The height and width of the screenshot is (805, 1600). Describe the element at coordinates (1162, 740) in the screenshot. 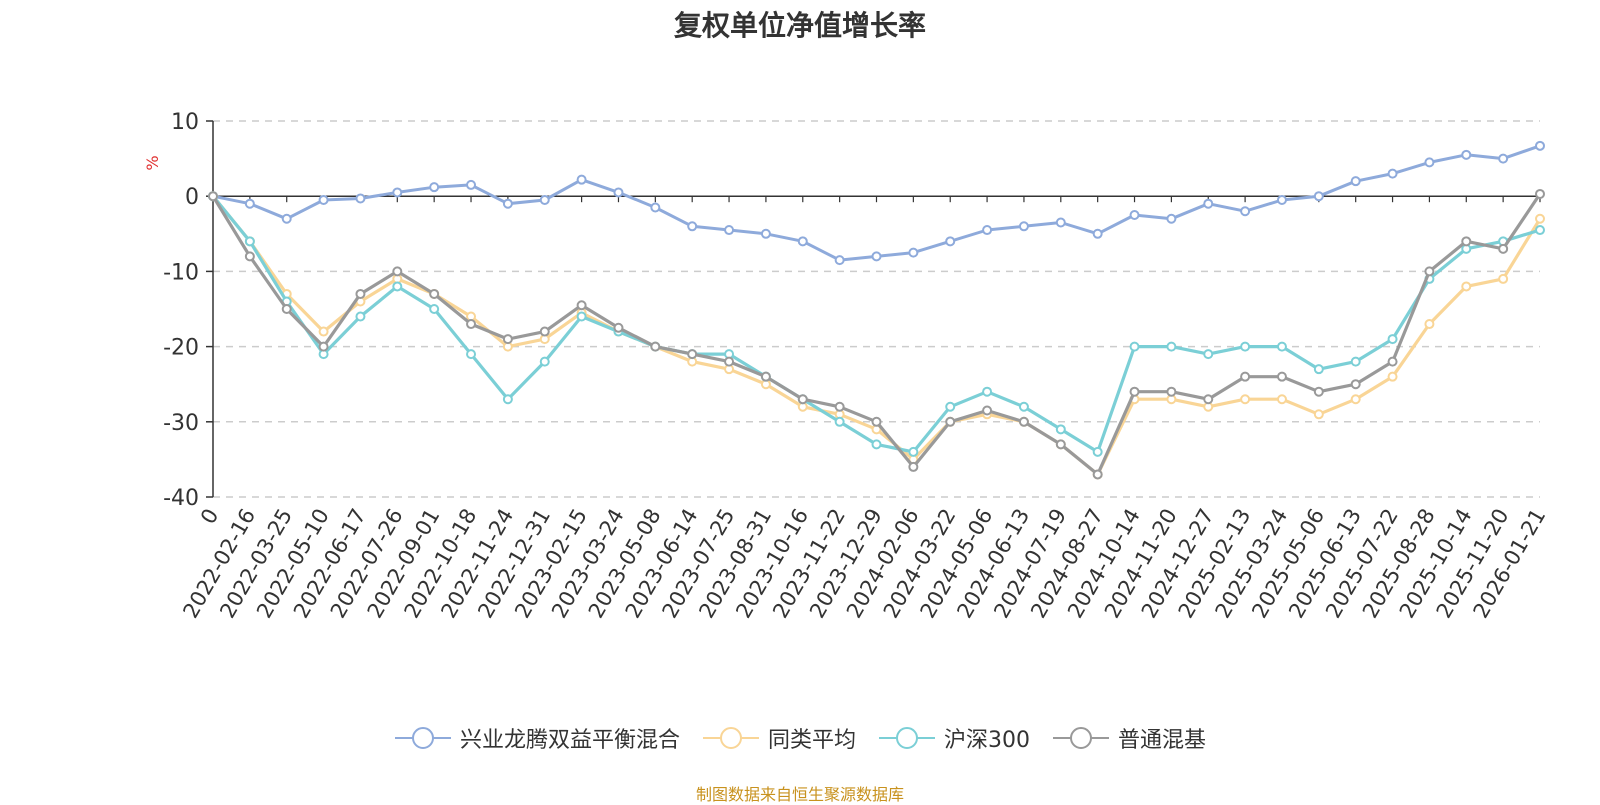

I see `legend-label-hybrid-fund-index: 普通混基` at that location.